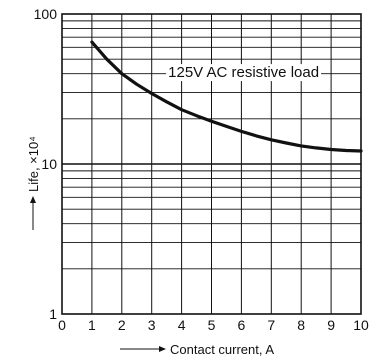  I want to click on series-label-background, so click(244, 73).